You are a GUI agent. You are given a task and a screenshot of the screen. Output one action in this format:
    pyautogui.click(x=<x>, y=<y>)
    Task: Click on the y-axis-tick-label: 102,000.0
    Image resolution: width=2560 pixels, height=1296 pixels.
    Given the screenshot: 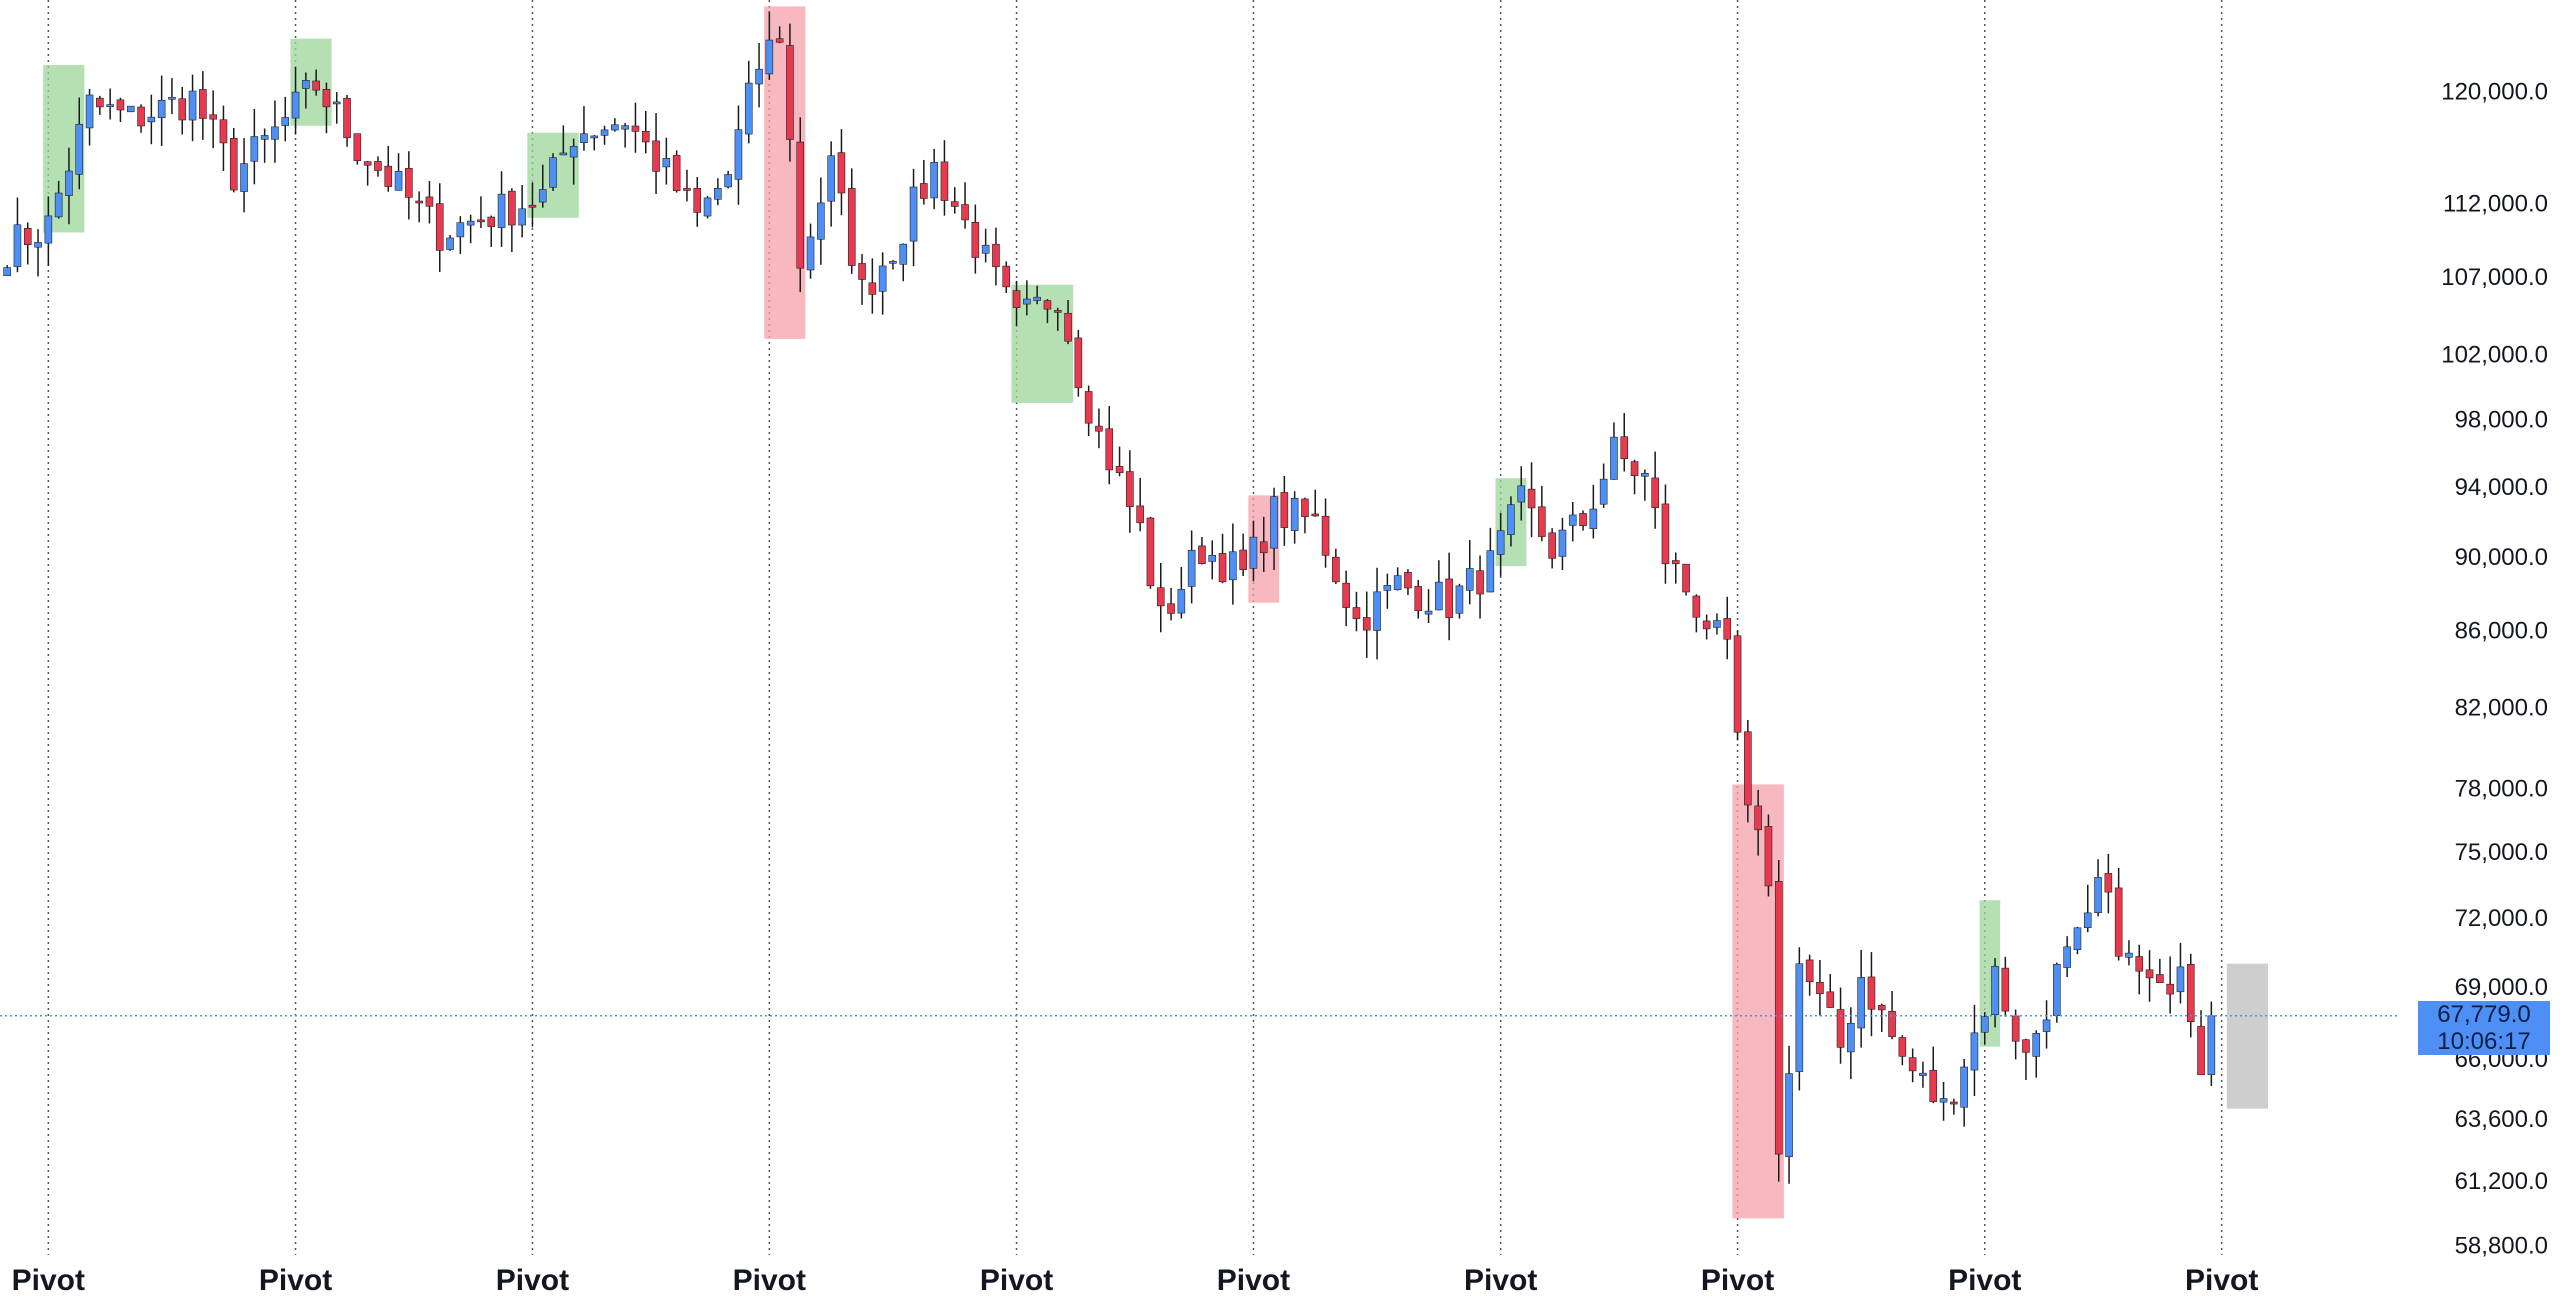 What is the action you would take?
    pyautogui.click(x=2494, y=355)
    